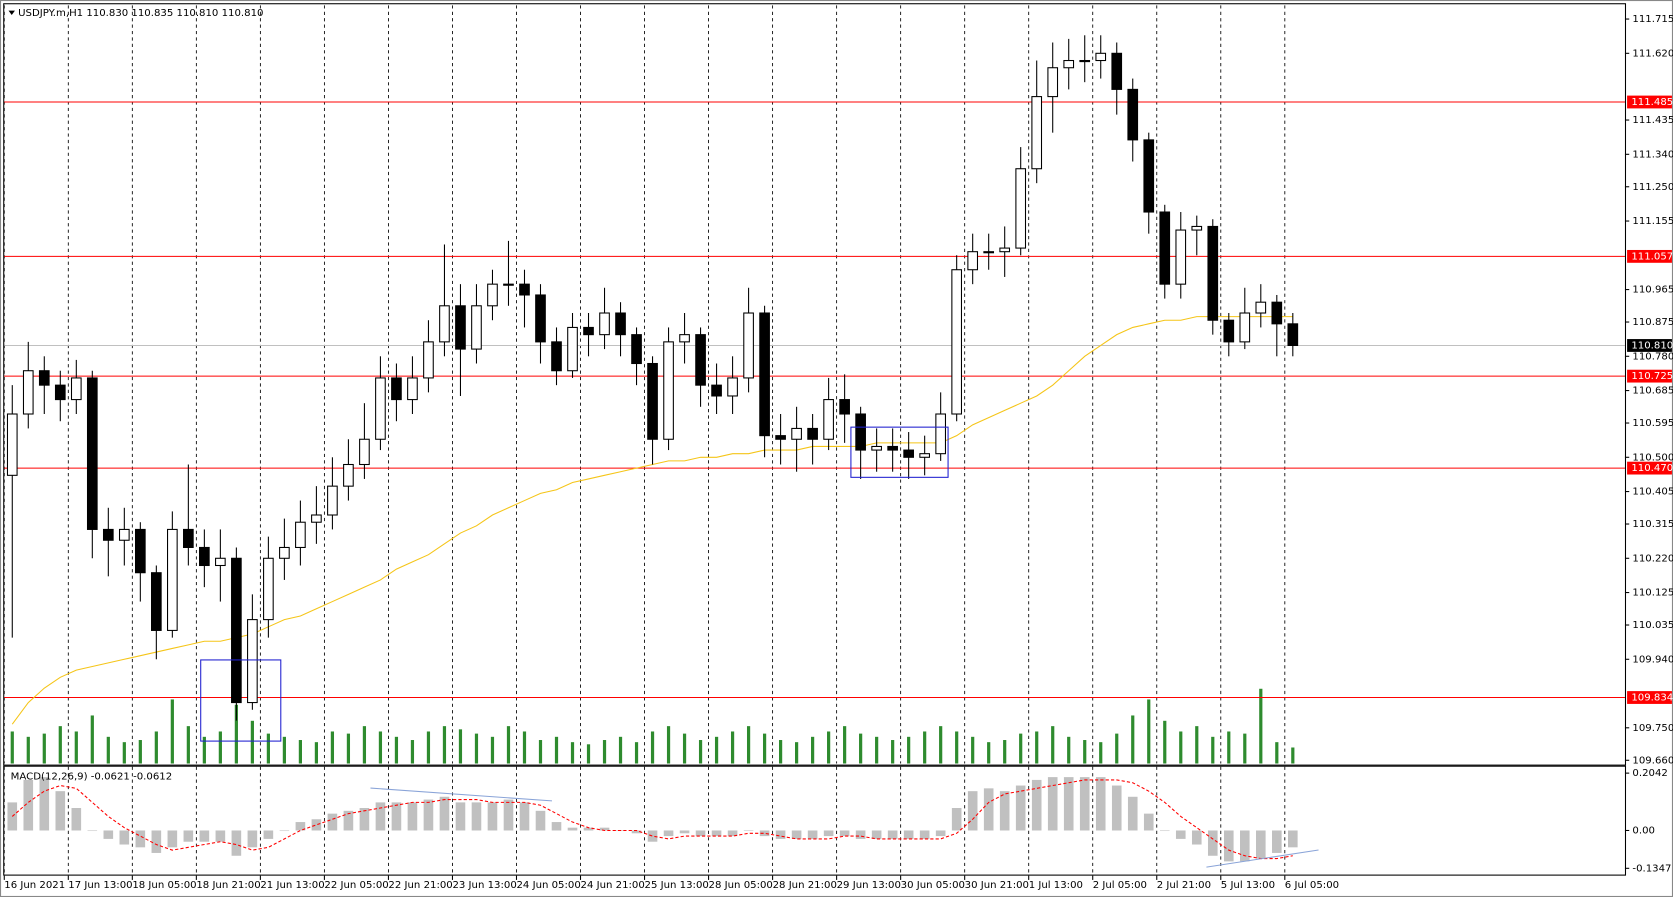 This screenshot has height=897, width=1673. Describe the element at coordinates (1652, 698) in the screenshot. I see `level-label: 109.834` at that location.